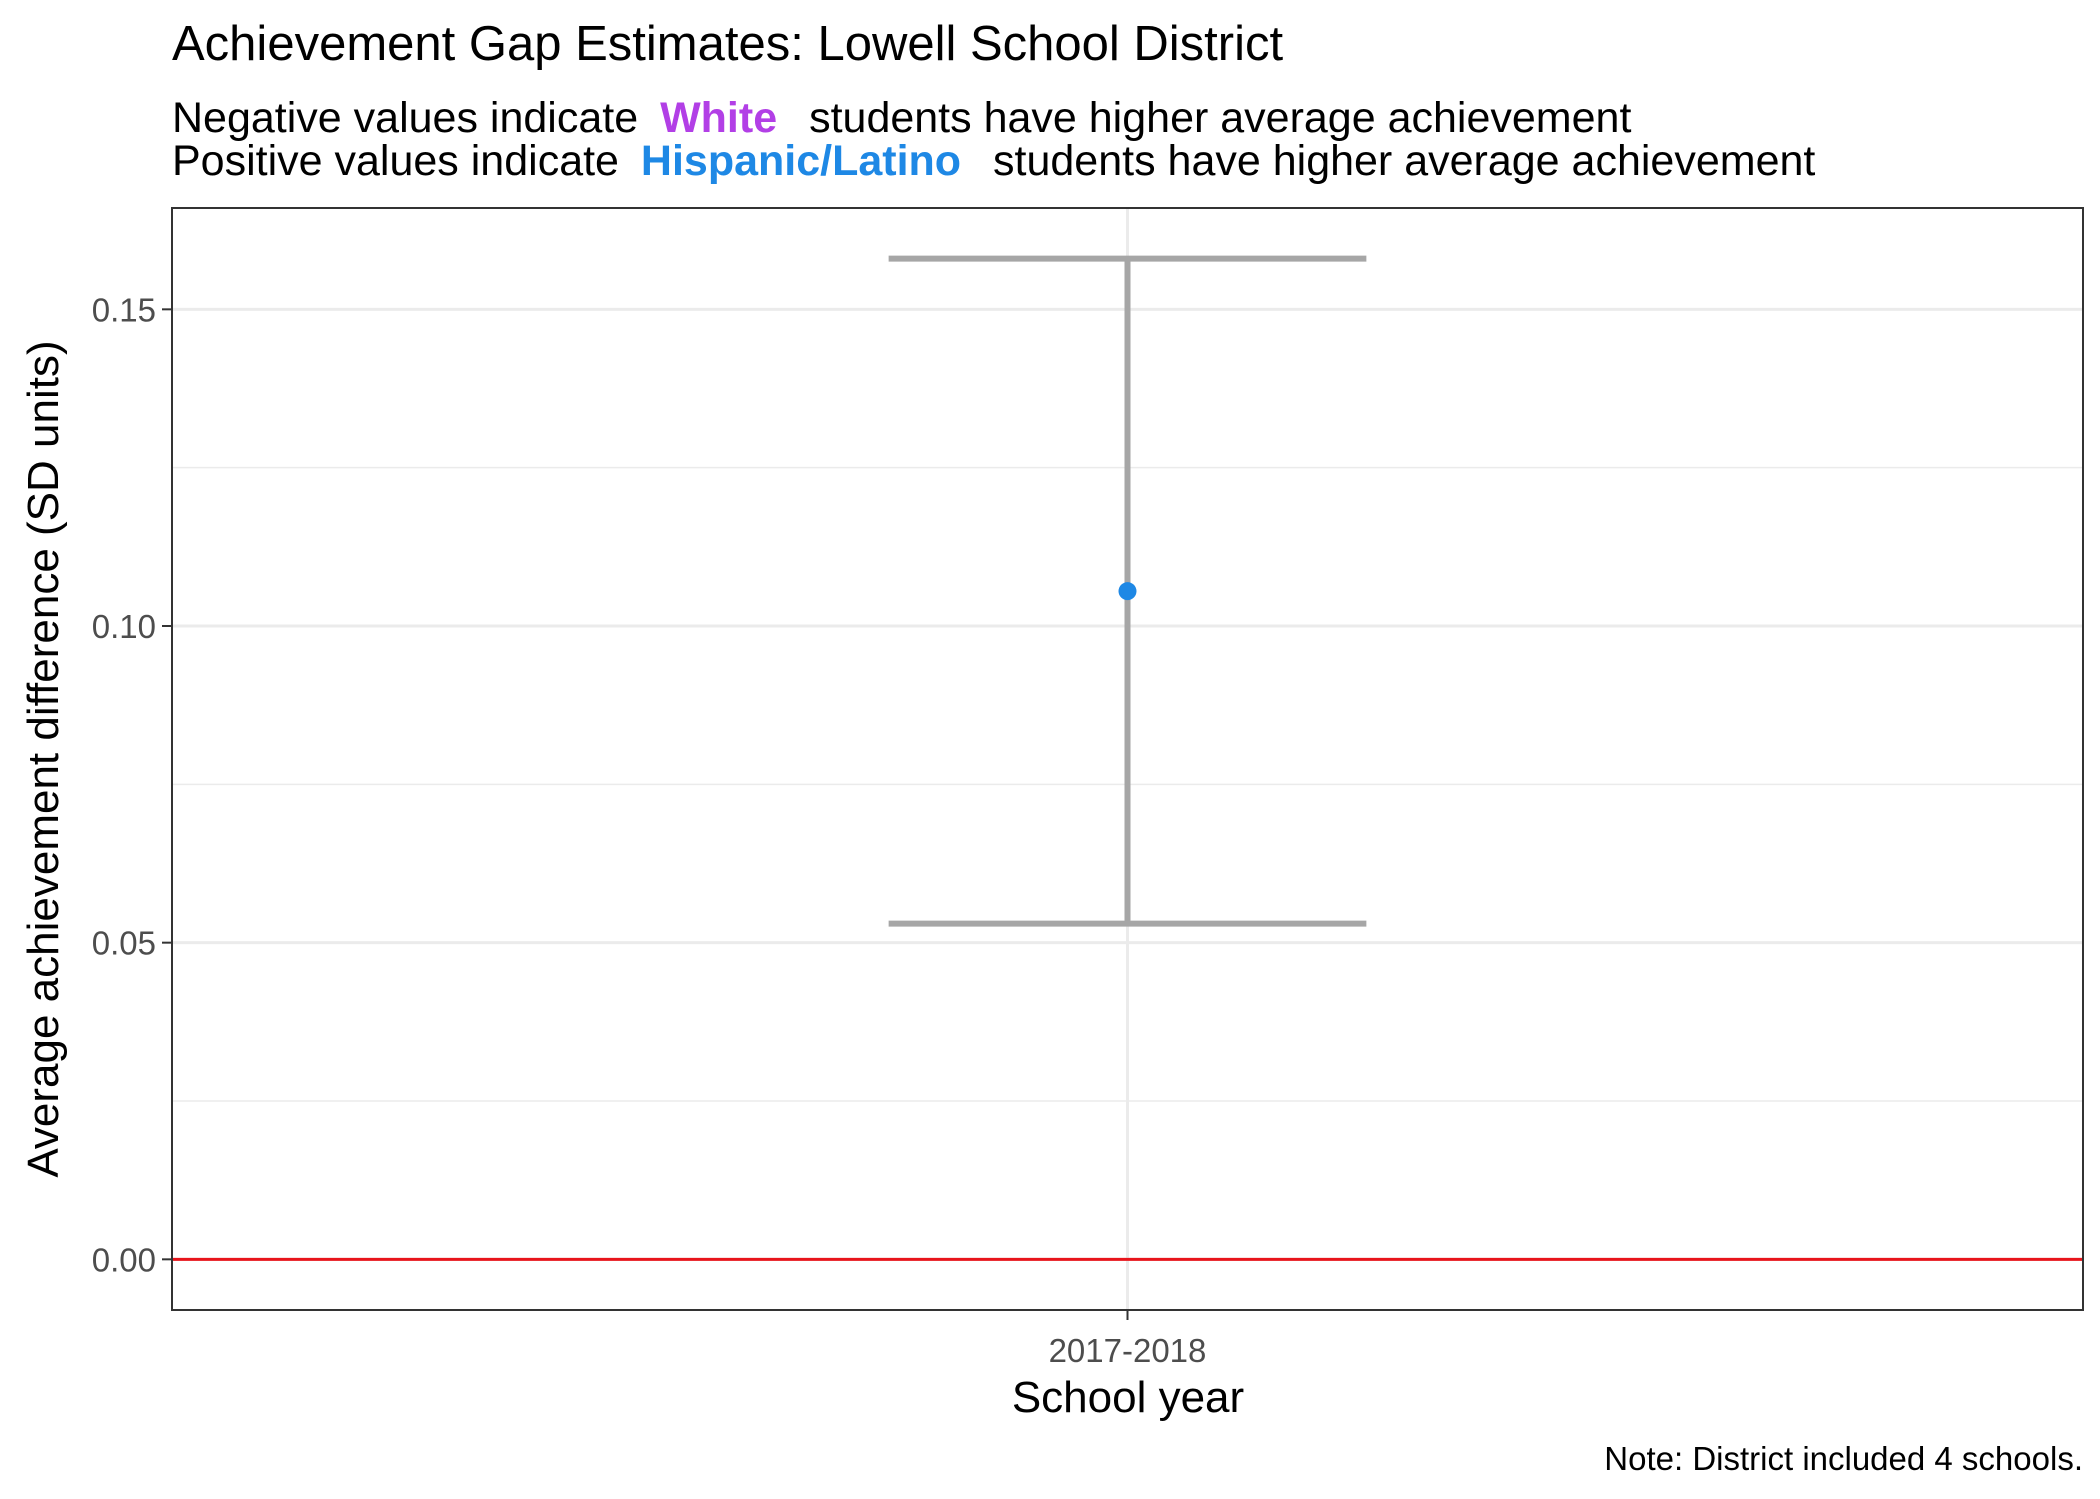  I want to click on subtitle-line-2-prefix: Positive values indicate, so click(395, 161).